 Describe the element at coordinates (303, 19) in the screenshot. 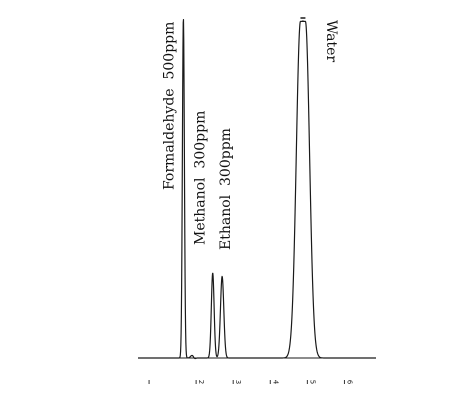

I see `water-peak-saturated-top` at that location.